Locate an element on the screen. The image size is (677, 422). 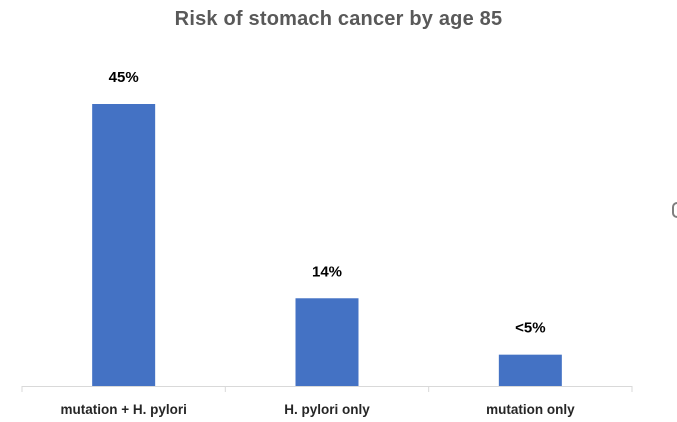
category-label-3: mutation only is located at coordinates (530, 409).